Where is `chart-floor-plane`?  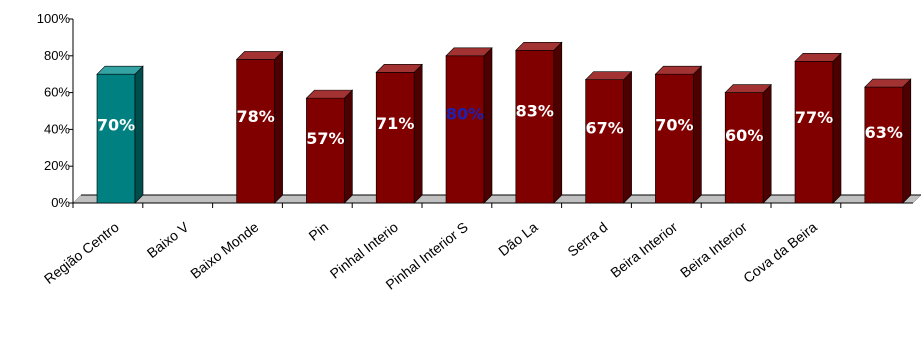
chart-floor-plane is located at coordinates (497, 199).